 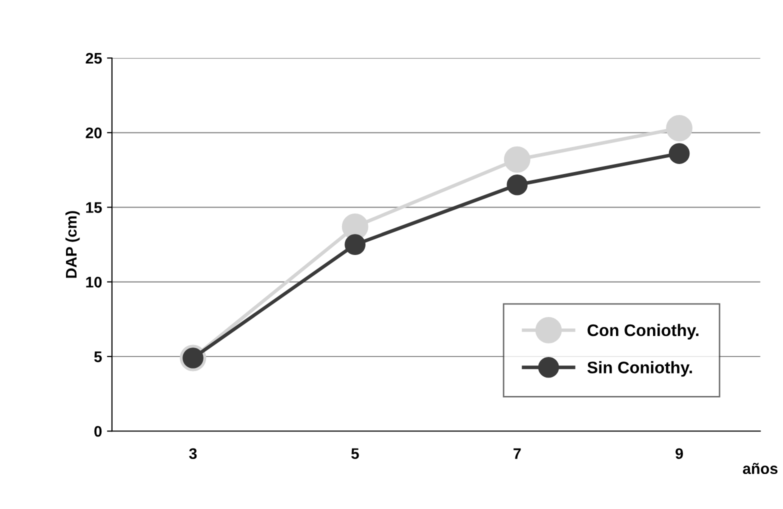 I want to click on y-tick-label: 25, so click(x=94, y=58).